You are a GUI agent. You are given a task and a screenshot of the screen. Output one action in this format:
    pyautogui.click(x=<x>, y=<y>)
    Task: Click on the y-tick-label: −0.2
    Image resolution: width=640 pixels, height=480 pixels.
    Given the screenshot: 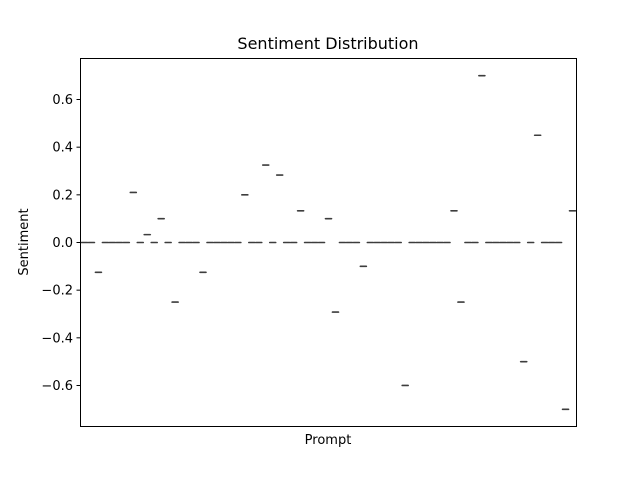 What is the action you would take?
    pyautogui.click(x=57, y=291)
    